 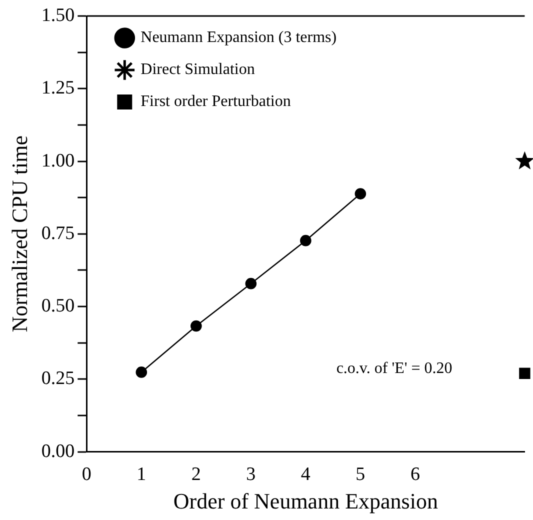 What do you see at coordinates (305, 475) in the screenshot?
I see `x-tick-label: 4` at bounding box center [305, 475].